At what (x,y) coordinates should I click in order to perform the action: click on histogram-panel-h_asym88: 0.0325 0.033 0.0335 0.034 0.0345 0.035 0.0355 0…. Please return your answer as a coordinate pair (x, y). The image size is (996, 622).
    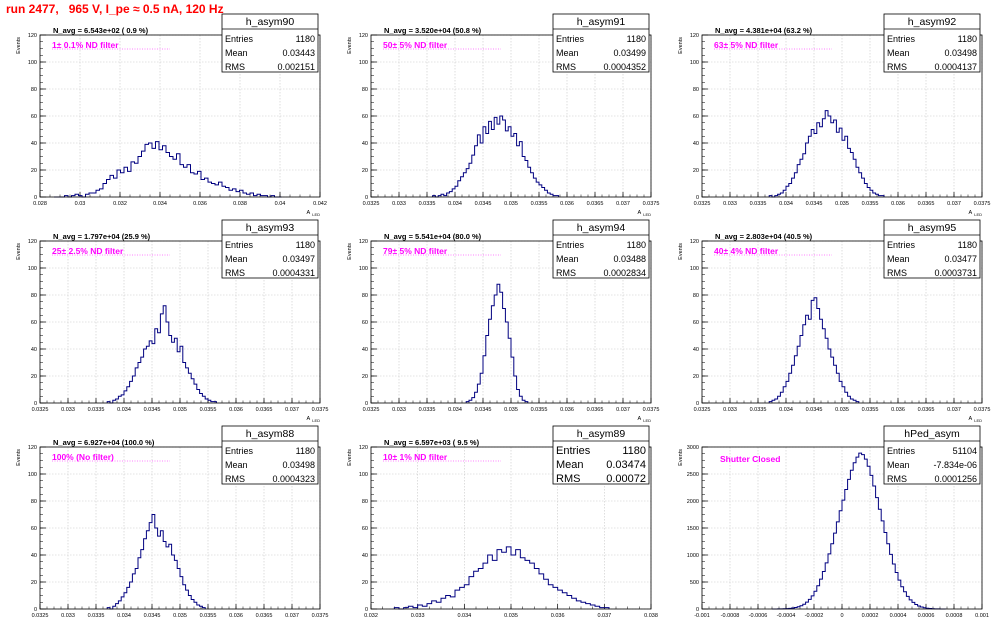
    Looking at the image, I should click on (172, 522).